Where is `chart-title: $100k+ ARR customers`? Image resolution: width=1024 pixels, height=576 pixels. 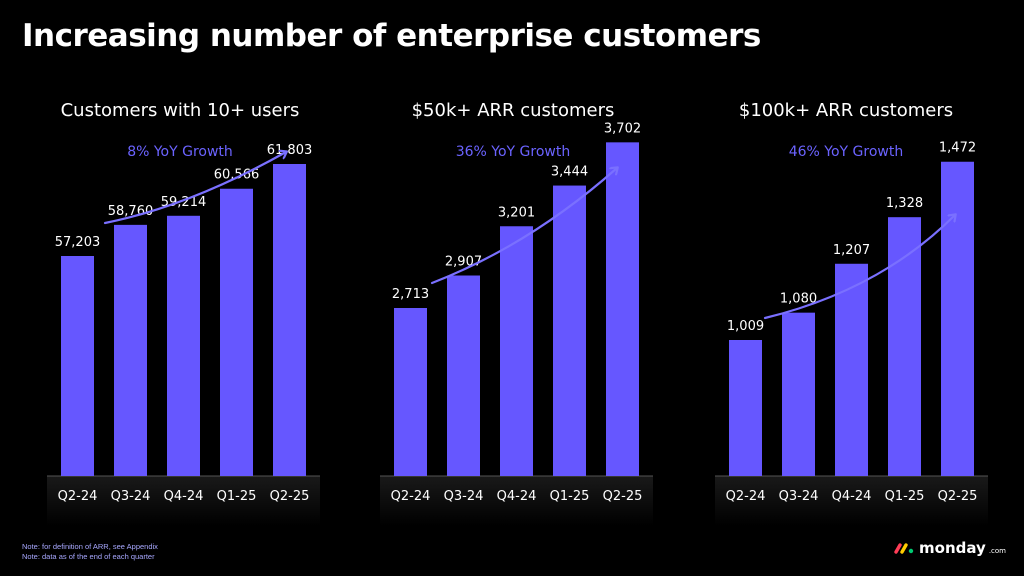
chart-title: $100k+ ARR customers is located at coordinates (846, 110).